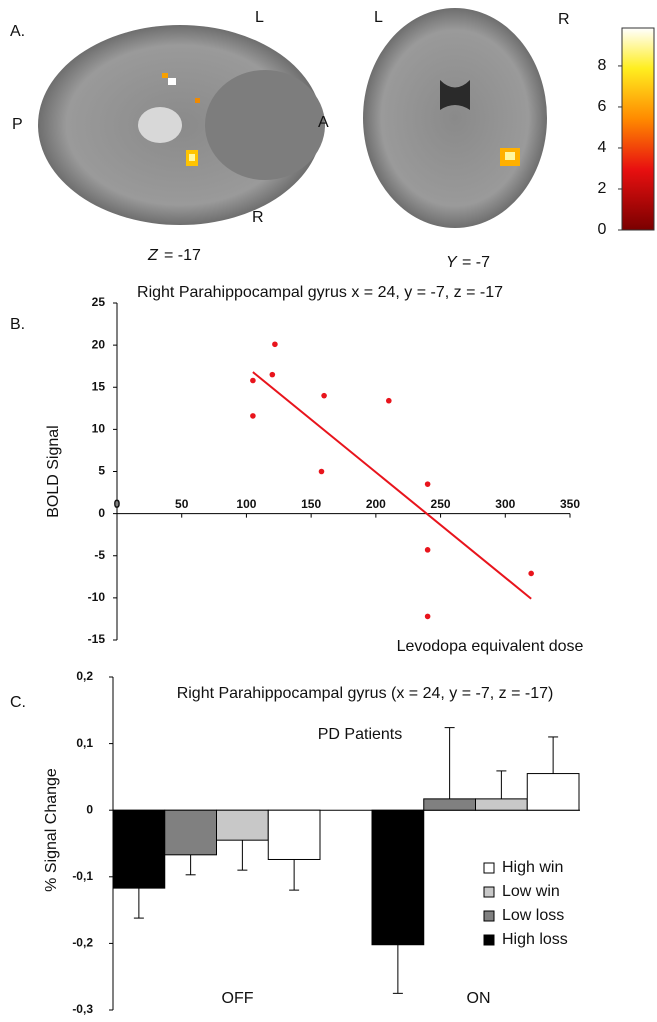 The height and width of the screenshot is (1022, 657). Describe the element at coordinates (490, 646) in the screenshot. I see `x-axis-label: Levodopa equivalent dose` at that location.